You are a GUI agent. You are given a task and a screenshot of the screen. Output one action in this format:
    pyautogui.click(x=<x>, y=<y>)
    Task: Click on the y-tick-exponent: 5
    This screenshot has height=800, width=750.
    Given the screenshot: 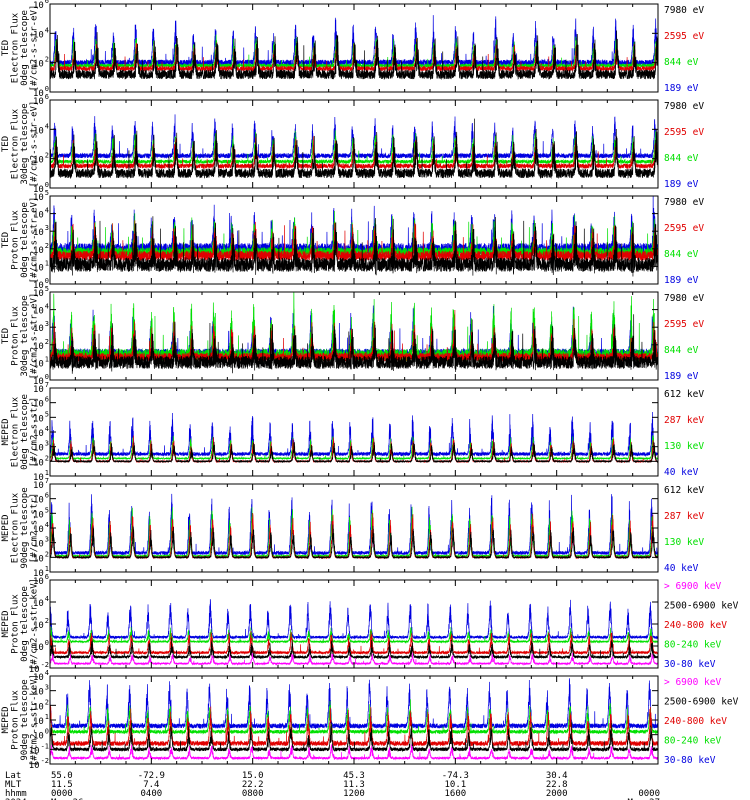 What is the action you would take?
    pyautogui.click(x=47, y=193)
    